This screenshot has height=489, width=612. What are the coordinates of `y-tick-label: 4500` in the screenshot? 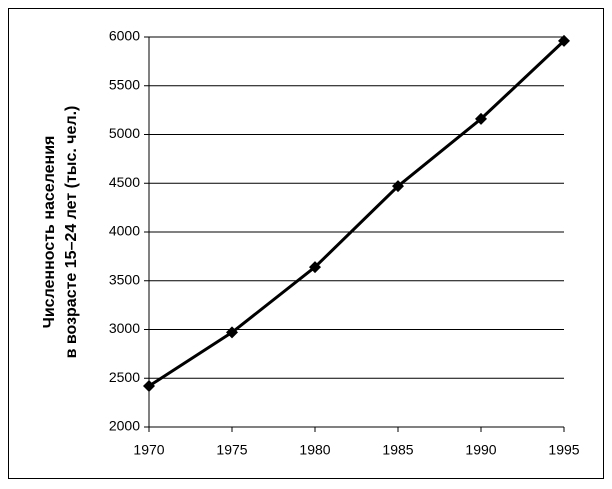 It's located at (124, 182).